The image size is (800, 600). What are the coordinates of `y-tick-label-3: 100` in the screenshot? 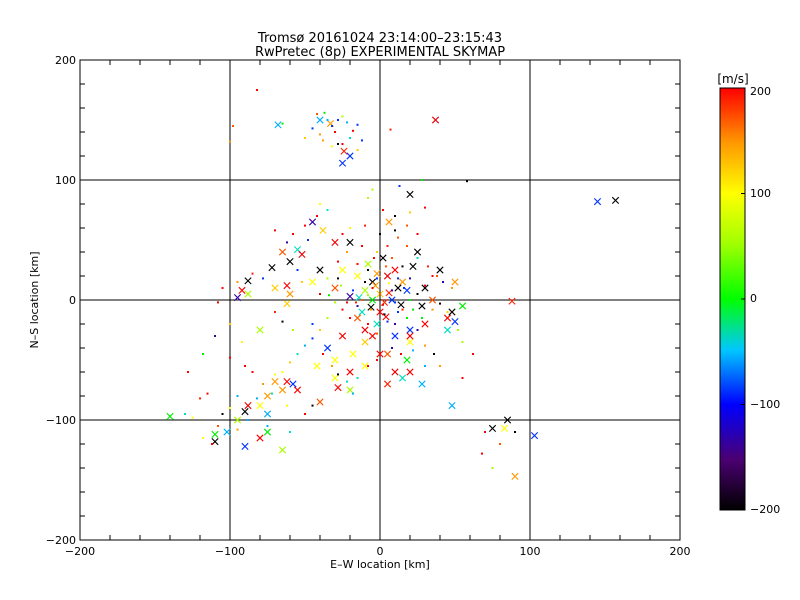 It's located at (65, 180).